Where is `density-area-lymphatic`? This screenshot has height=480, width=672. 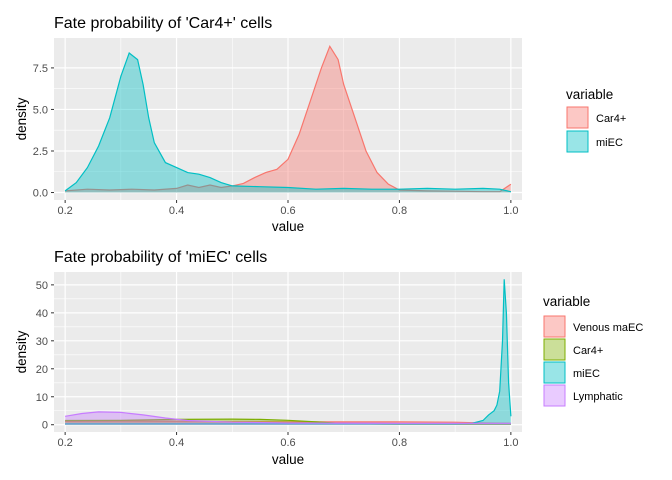
density-area-lymphatic is located at coordinates (288, 418).